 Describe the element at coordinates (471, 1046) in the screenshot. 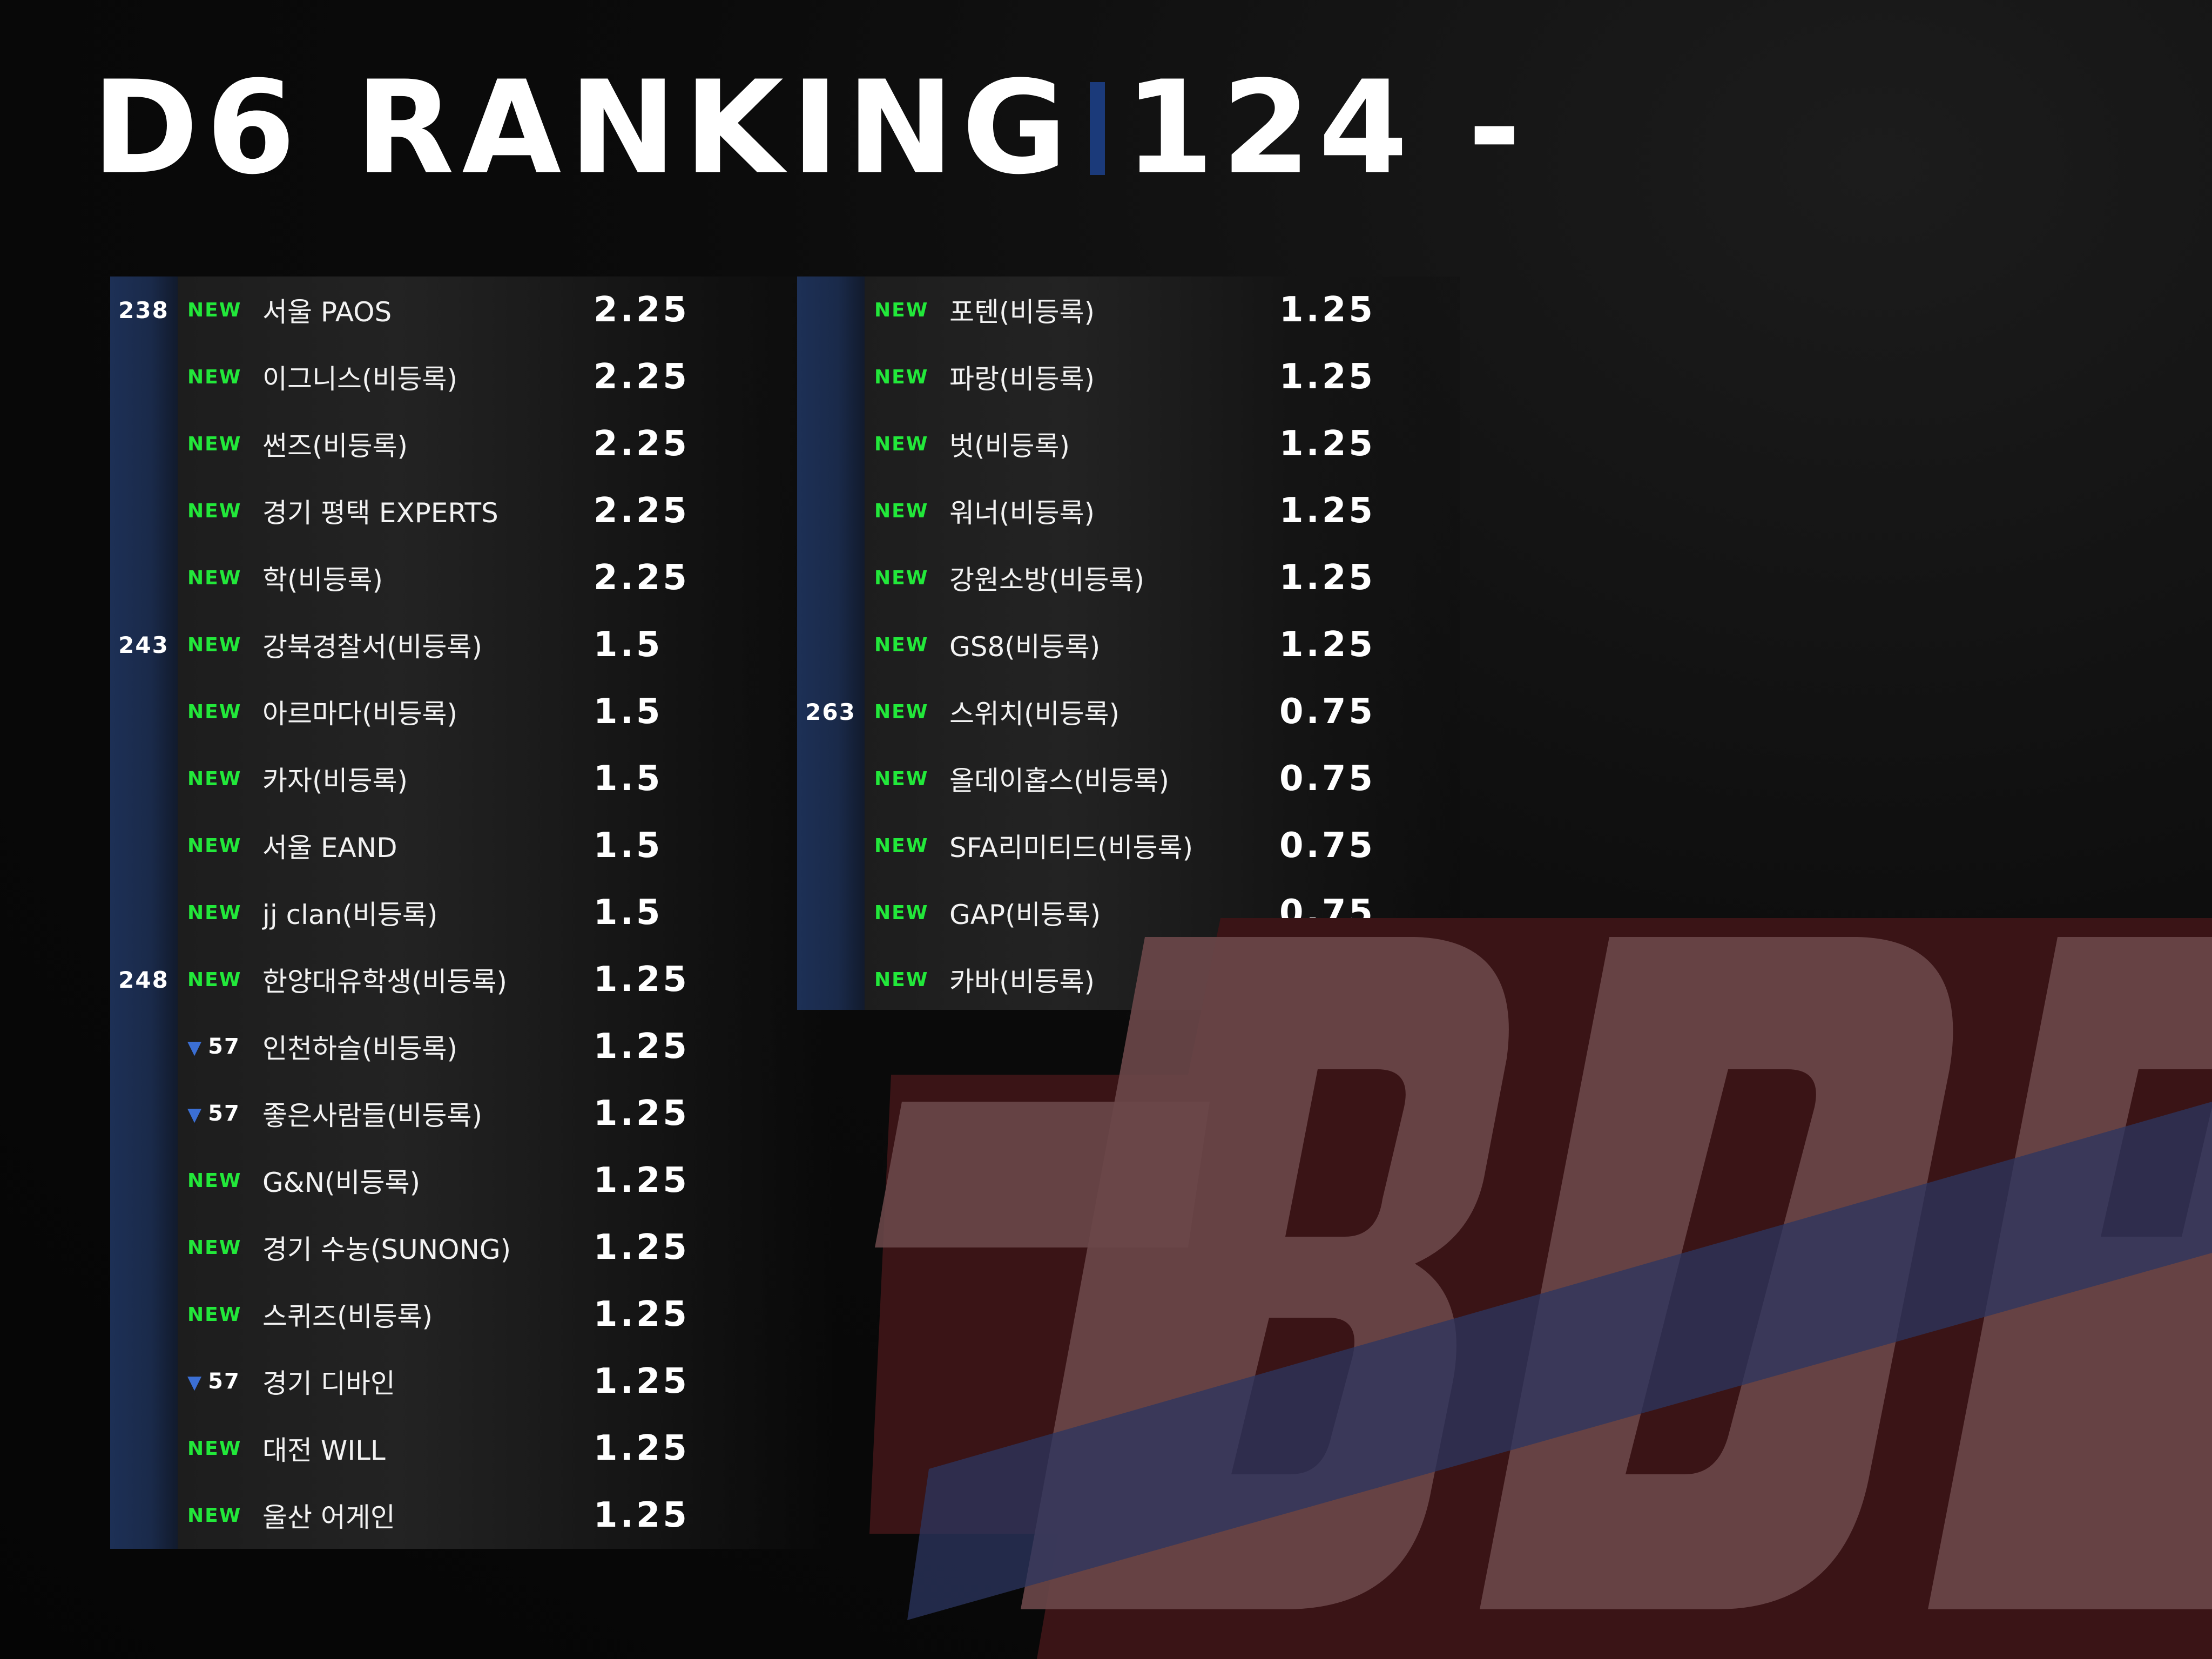

I see `table-row: ▼ 57 인천하슬(비등록) 1.25` at that location.